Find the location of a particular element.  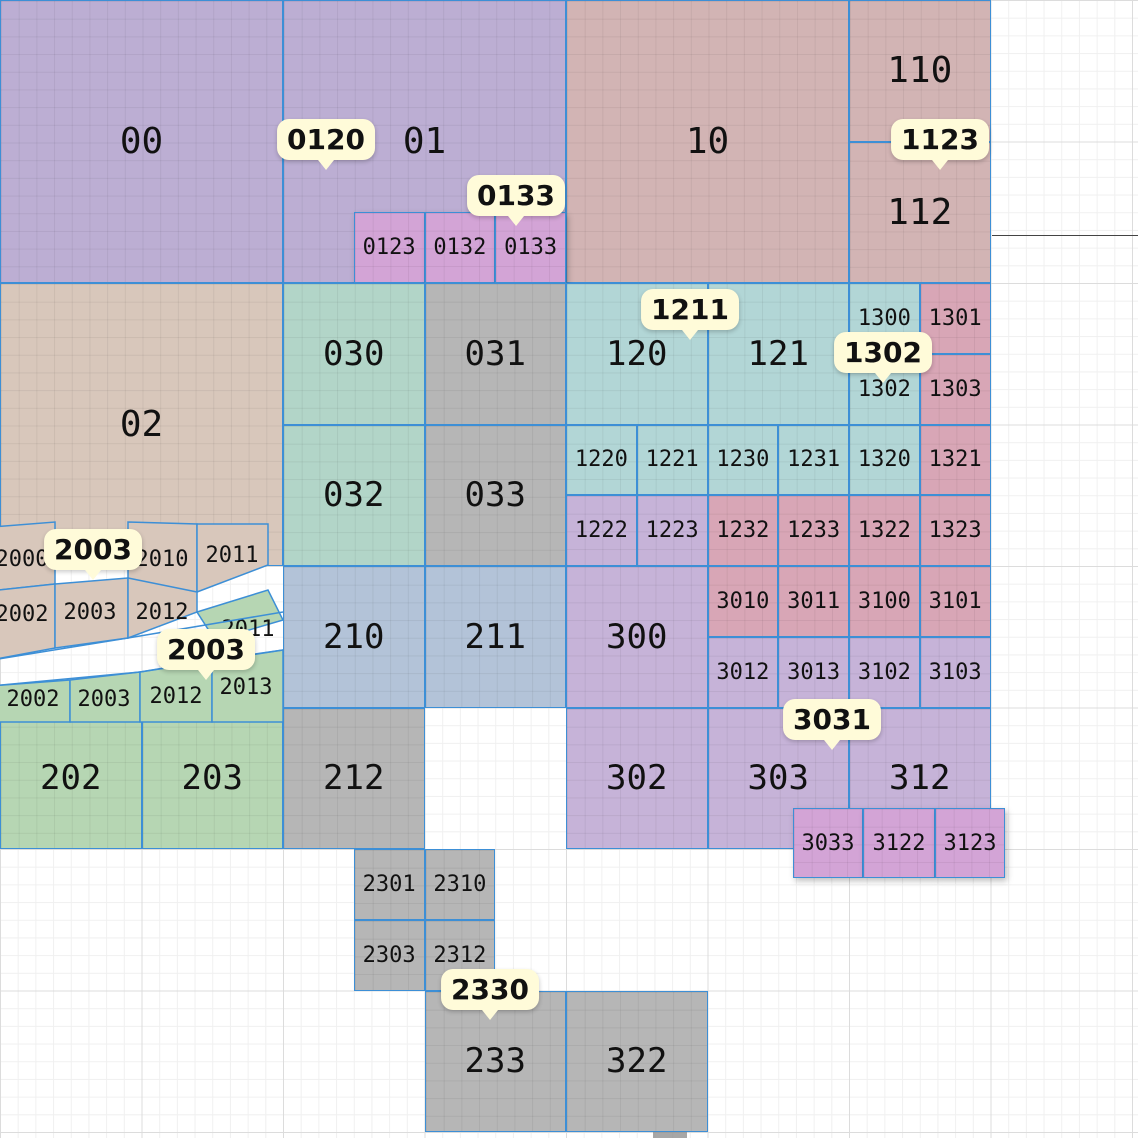

pin-3031: 3031 is located at coordinates (832, 724).